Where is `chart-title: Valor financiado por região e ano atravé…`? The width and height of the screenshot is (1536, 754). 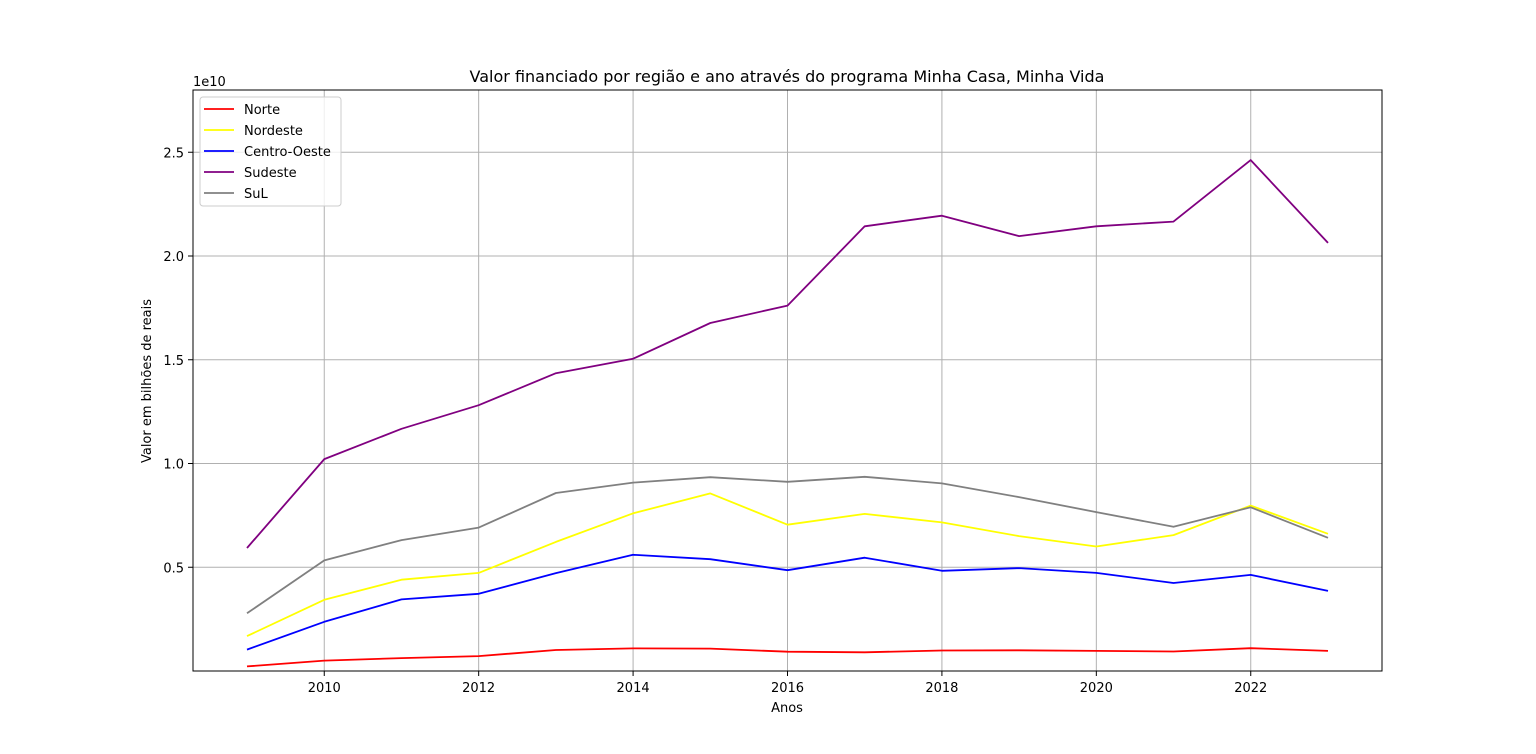
chart-title: Valor financiado por região e ano atravé… is located at coordinates (787, 76).